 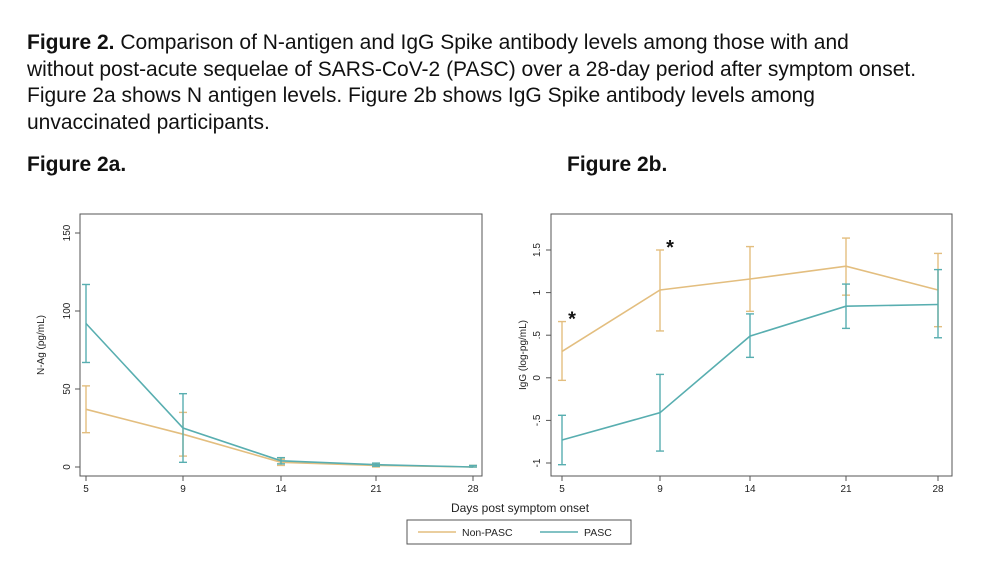 What do you see at coordinates (598, 533) in the screenshot?
I see `legend-label-pasc: PASC` at bounding box center [598, 533].